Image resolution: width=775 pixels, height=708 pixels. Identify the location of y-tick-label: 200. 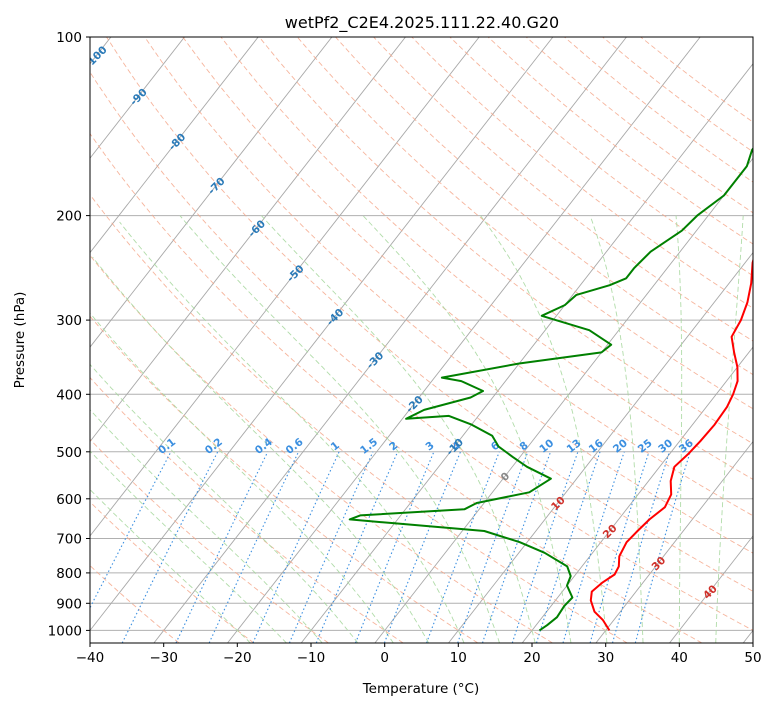
(69, 217).